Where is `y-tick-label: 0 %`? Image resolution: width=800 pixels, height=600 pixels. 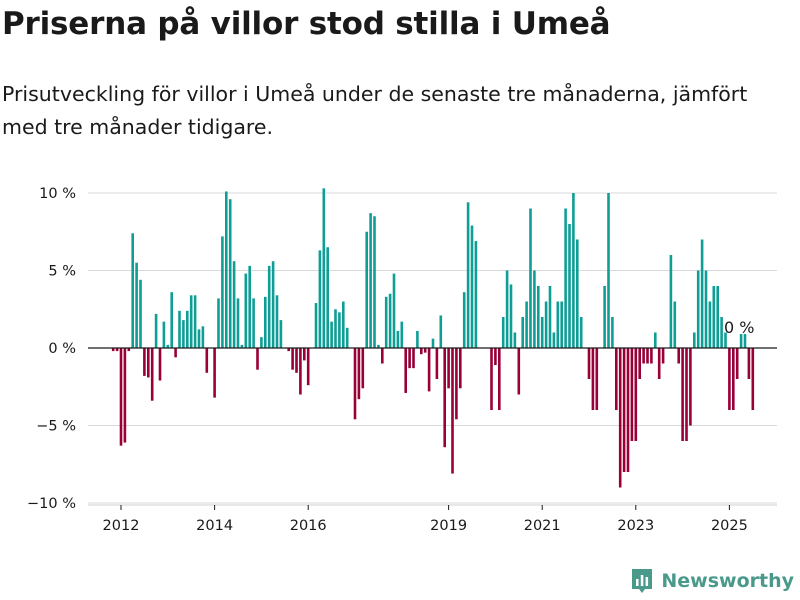
y-tick-label: 0 % is located at coordinates (62, 349).